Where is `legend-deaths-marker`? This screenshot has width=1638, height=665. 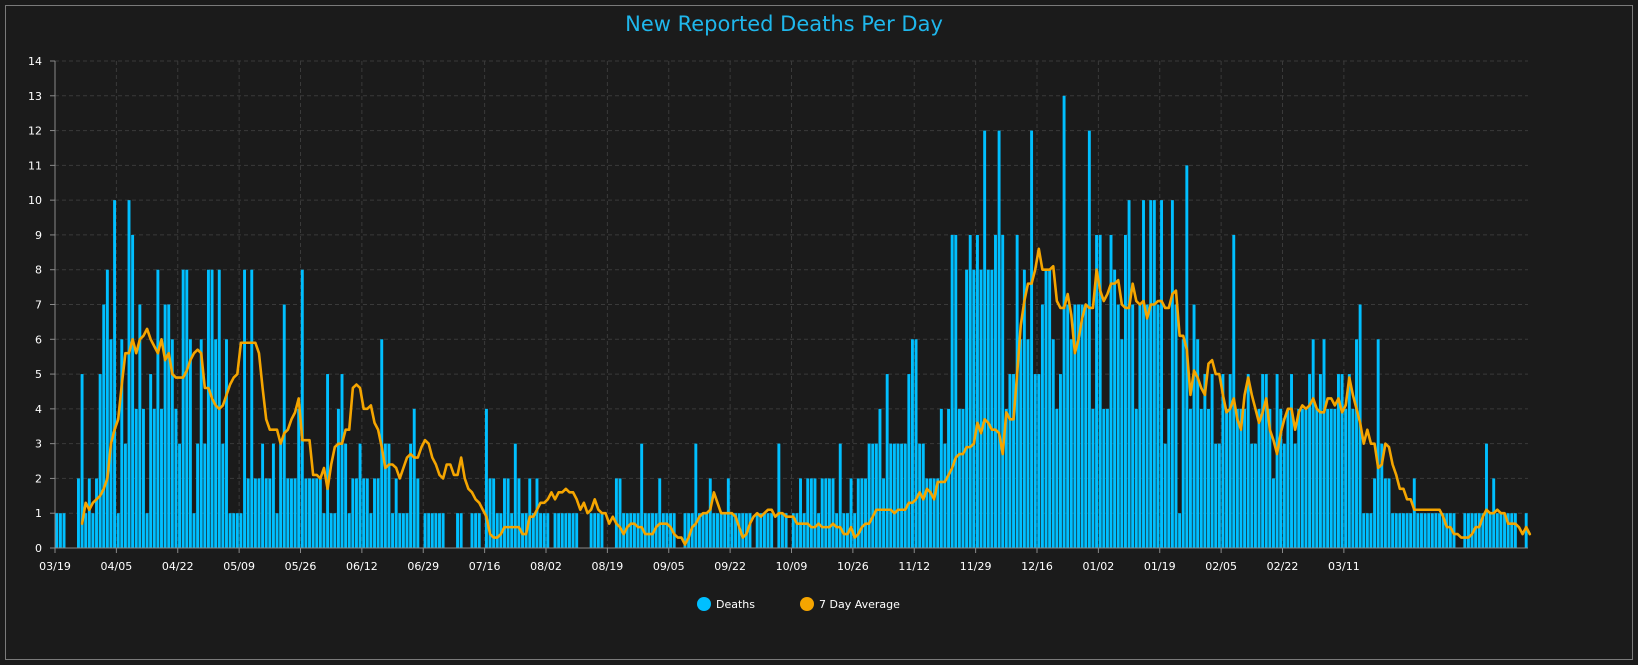
legend-deaths-marker is located at coordinates (704, 604).